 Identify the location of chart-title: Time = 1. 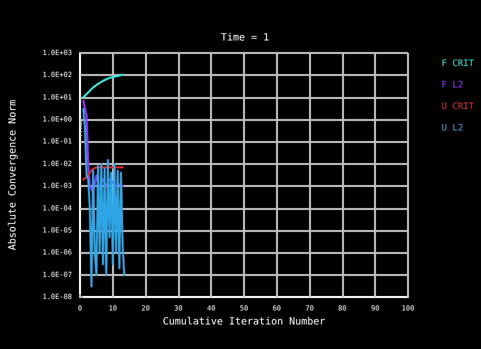
(245, 38).